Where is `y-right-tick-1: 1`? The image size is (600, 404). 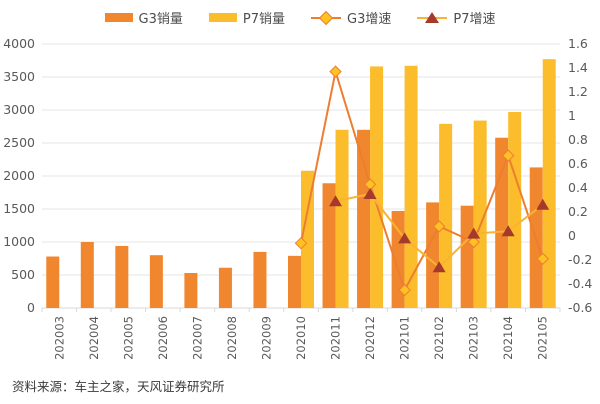 y-right-tick-1: 1 is located at coordinates (572, 115).